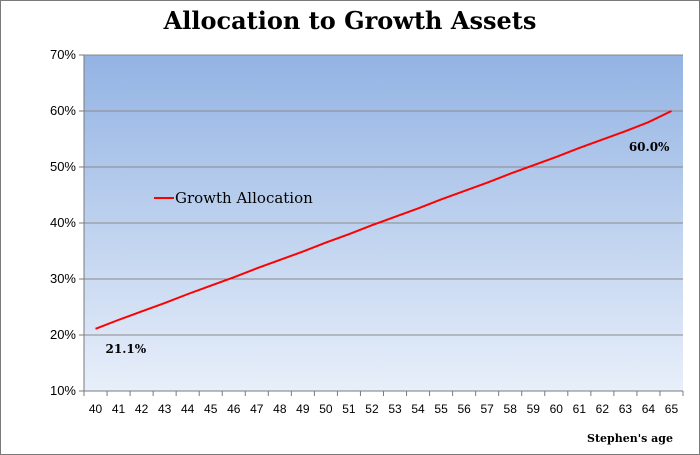  I want to click on y-tick-label: 40%, so click(63, 222).